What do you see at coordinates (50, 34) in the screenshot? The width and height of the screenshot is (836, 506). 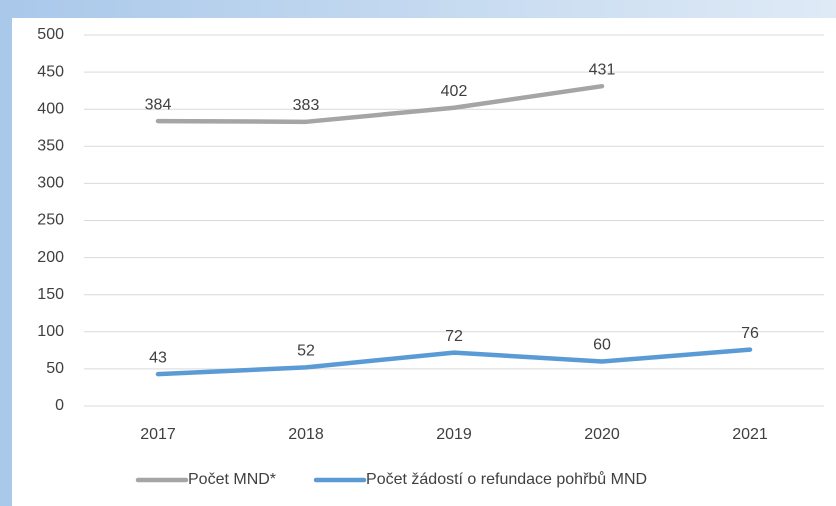 I see `y-tick-label: 500` at bounding box center [50, 34].